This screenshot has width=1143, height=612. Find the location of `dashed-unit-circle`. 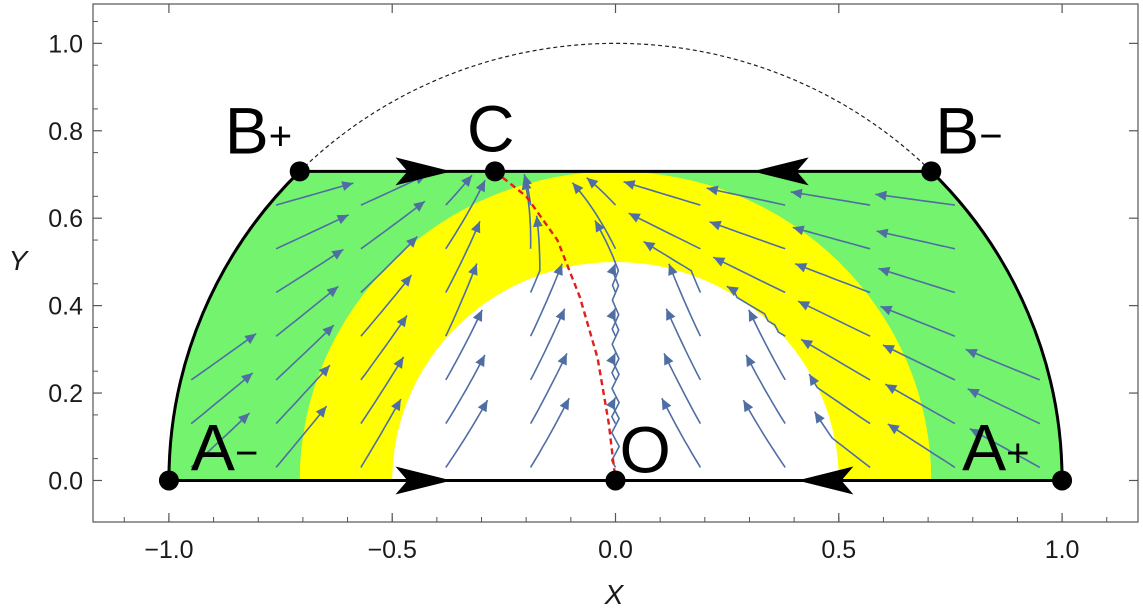

dashed-unit-circle is located at coordinates (615, 107).